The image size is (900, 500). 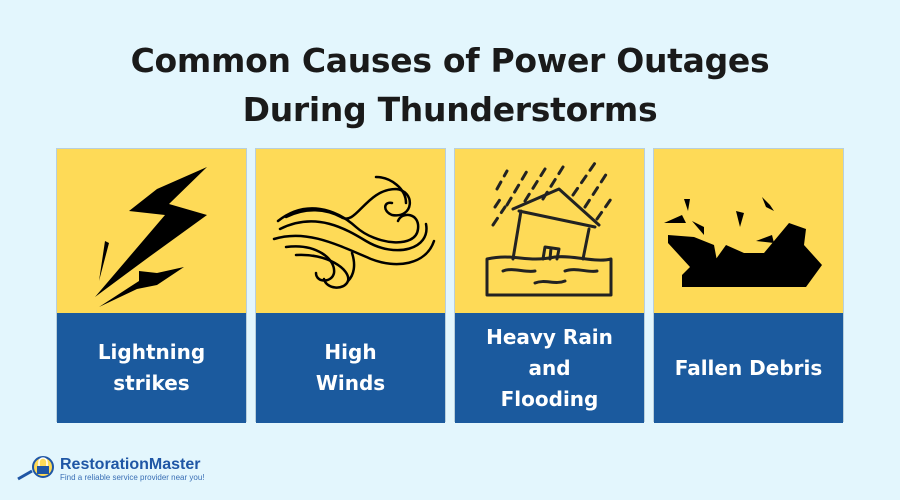 I want to click on card-fallen-debris: Fallen Debris, so click(x=748, y=285).